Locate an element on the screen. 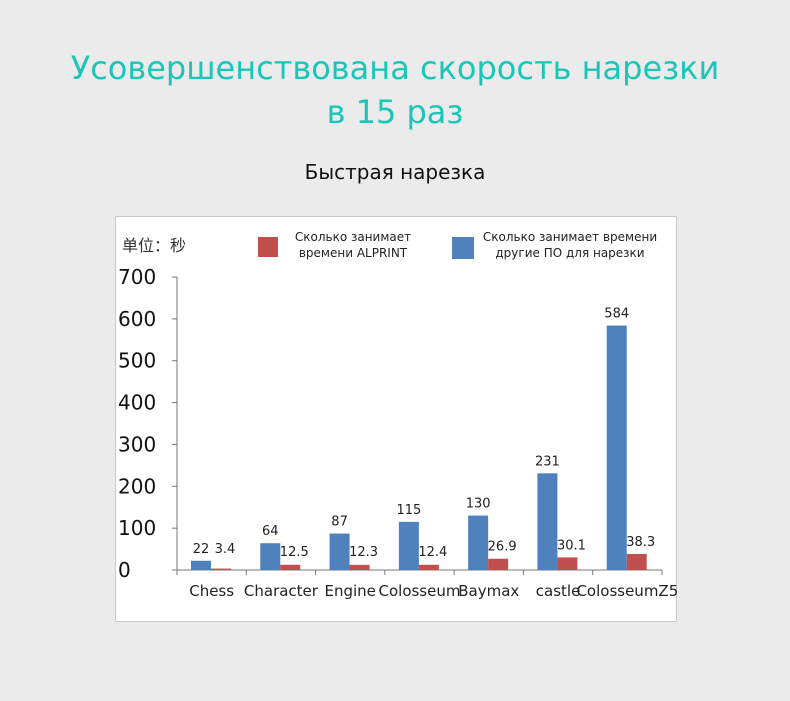 This screenshot has height=701, width=790. y-tick-label: 300 is located at coordinates (137, 444).